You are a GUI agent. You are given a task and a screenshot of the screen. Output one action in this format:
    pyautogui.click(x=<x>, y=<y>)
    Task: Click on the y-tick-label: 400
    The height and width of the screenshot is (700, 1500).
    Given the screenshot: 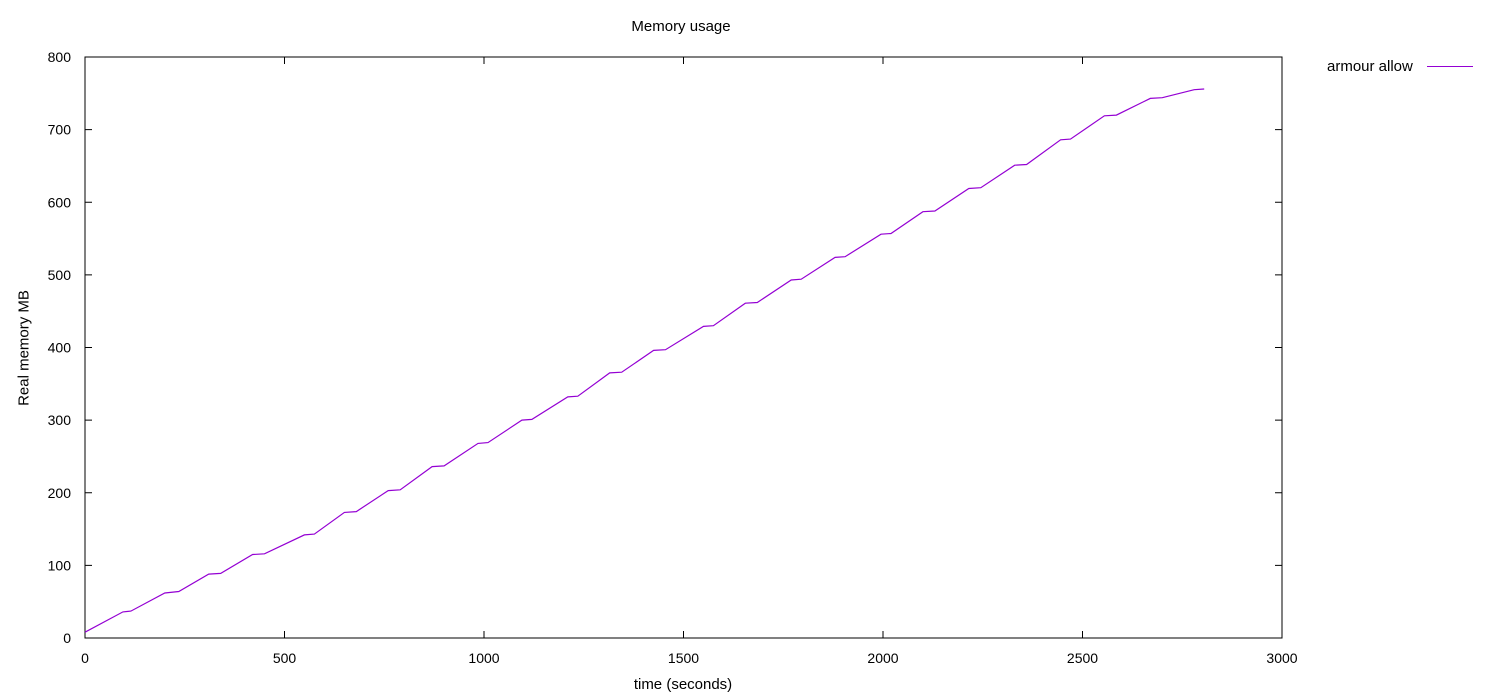 What is the action you would take?
    pyautogui.click(x=60, y=348)
    